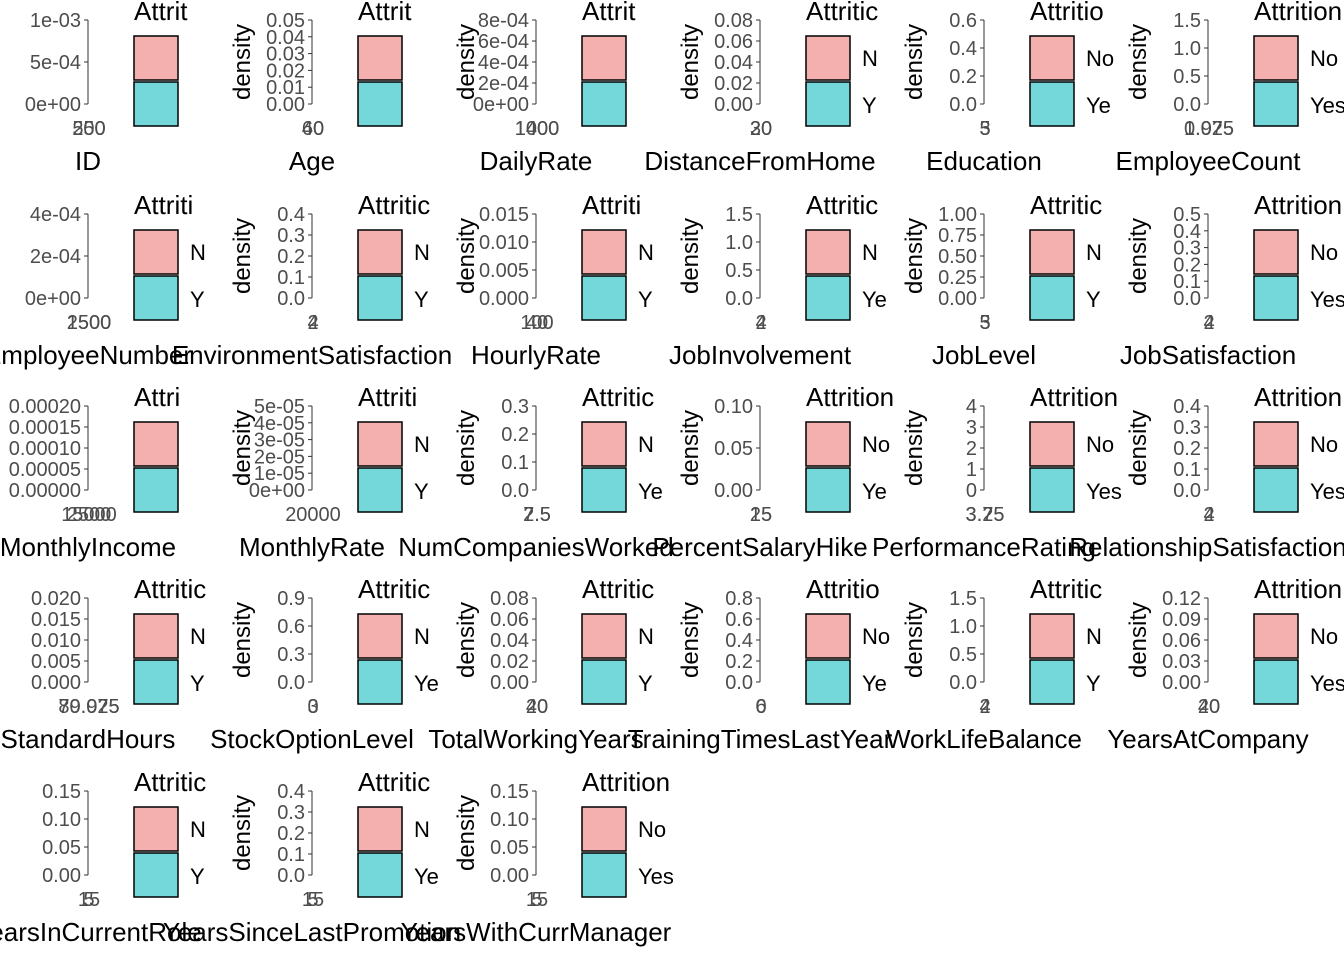 The image size is (1344, 965). I want to click on x-tick-label: 2500, so click(89, 323).